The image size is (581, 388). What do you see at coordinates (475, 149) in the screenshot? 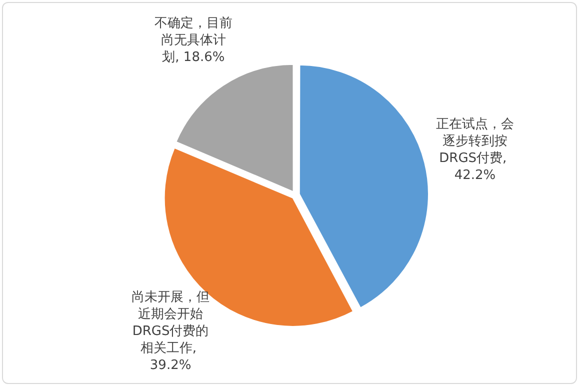
I see `slice-label: 正在试点，会逐步转到按DRGS付费, 42.2%` at bounding box center [475, 149].